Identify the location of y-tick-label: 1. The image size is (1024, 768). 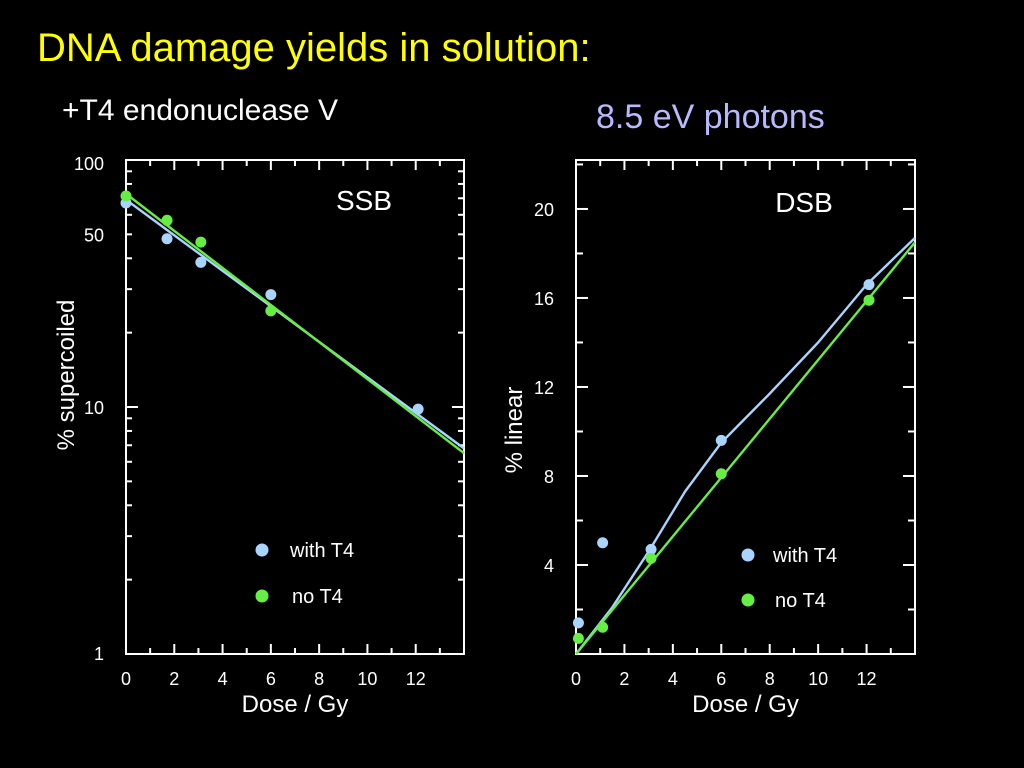
(99, 654).